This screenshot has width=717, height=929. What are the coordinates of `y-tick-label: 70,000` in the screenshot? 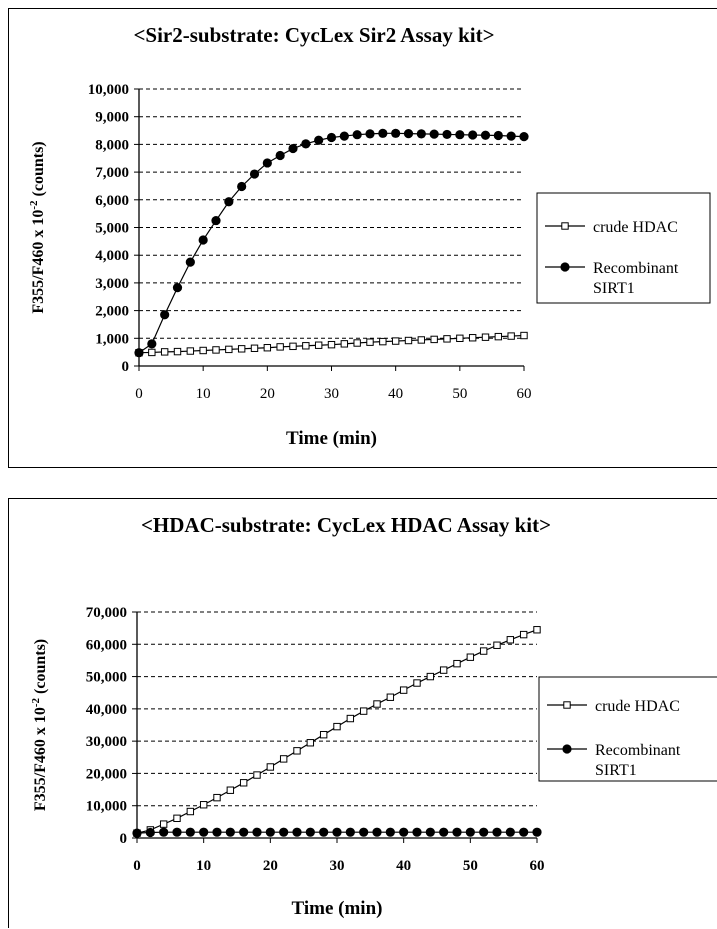 It's located at (106, 613).